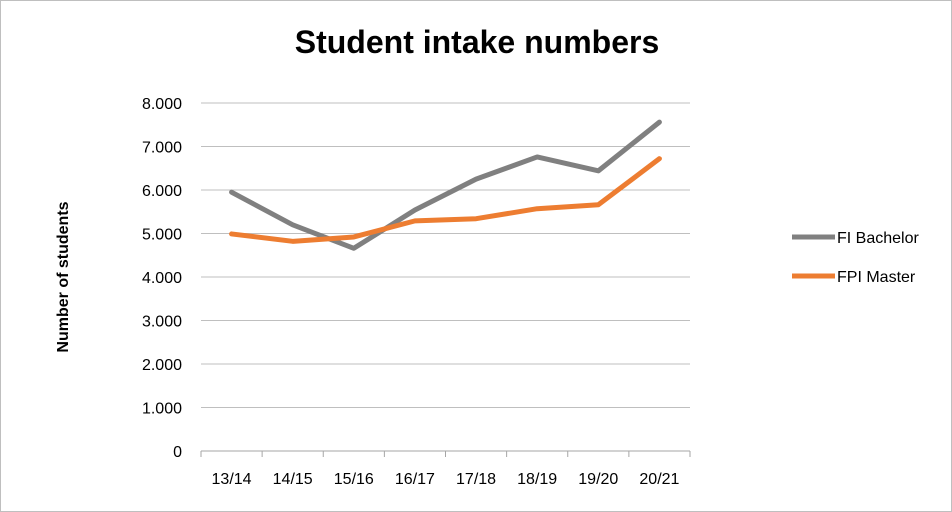  I want to click on x-tick-label: 20/21, so click(659, 479).